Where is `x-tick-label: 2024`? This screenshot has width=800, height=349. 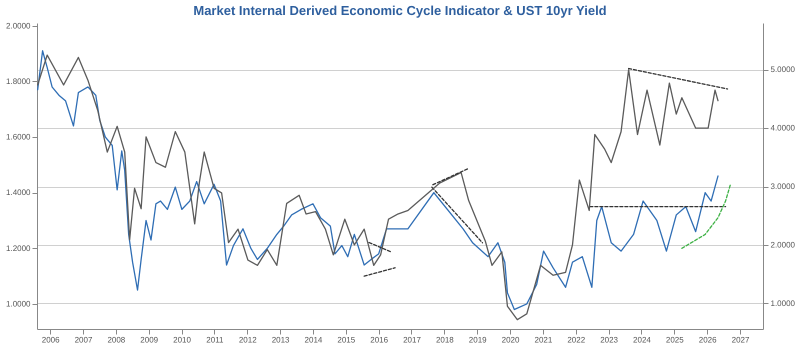 x-tick-label: 2024 is located at coordinates (642, 340).